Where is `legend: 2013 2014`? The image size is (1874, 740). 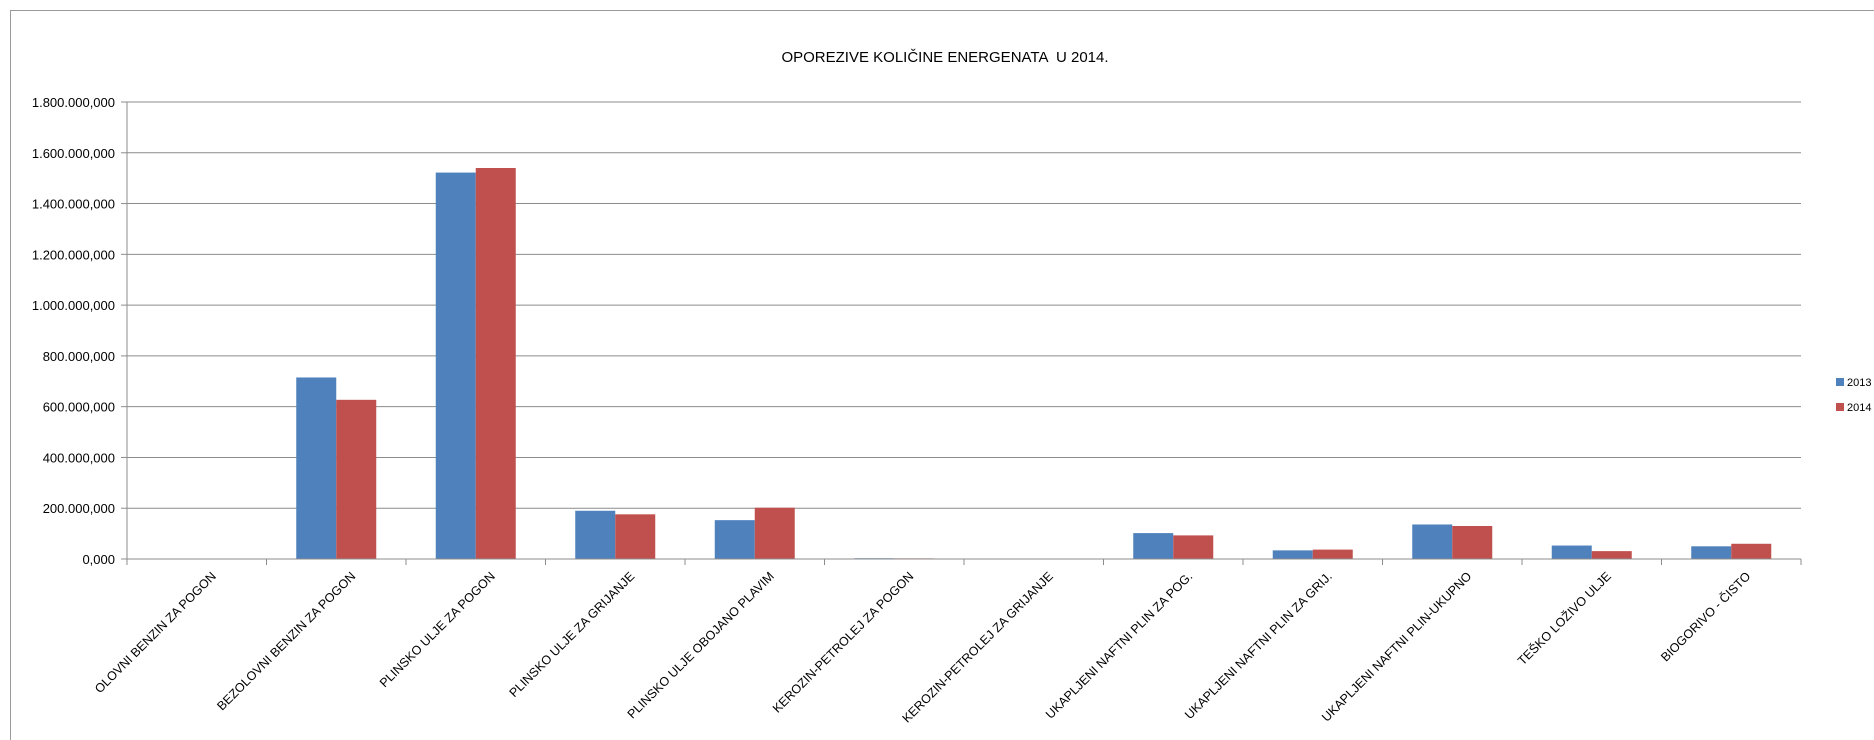
legend: 2013 2014 is located at coordinates (1853, 395).